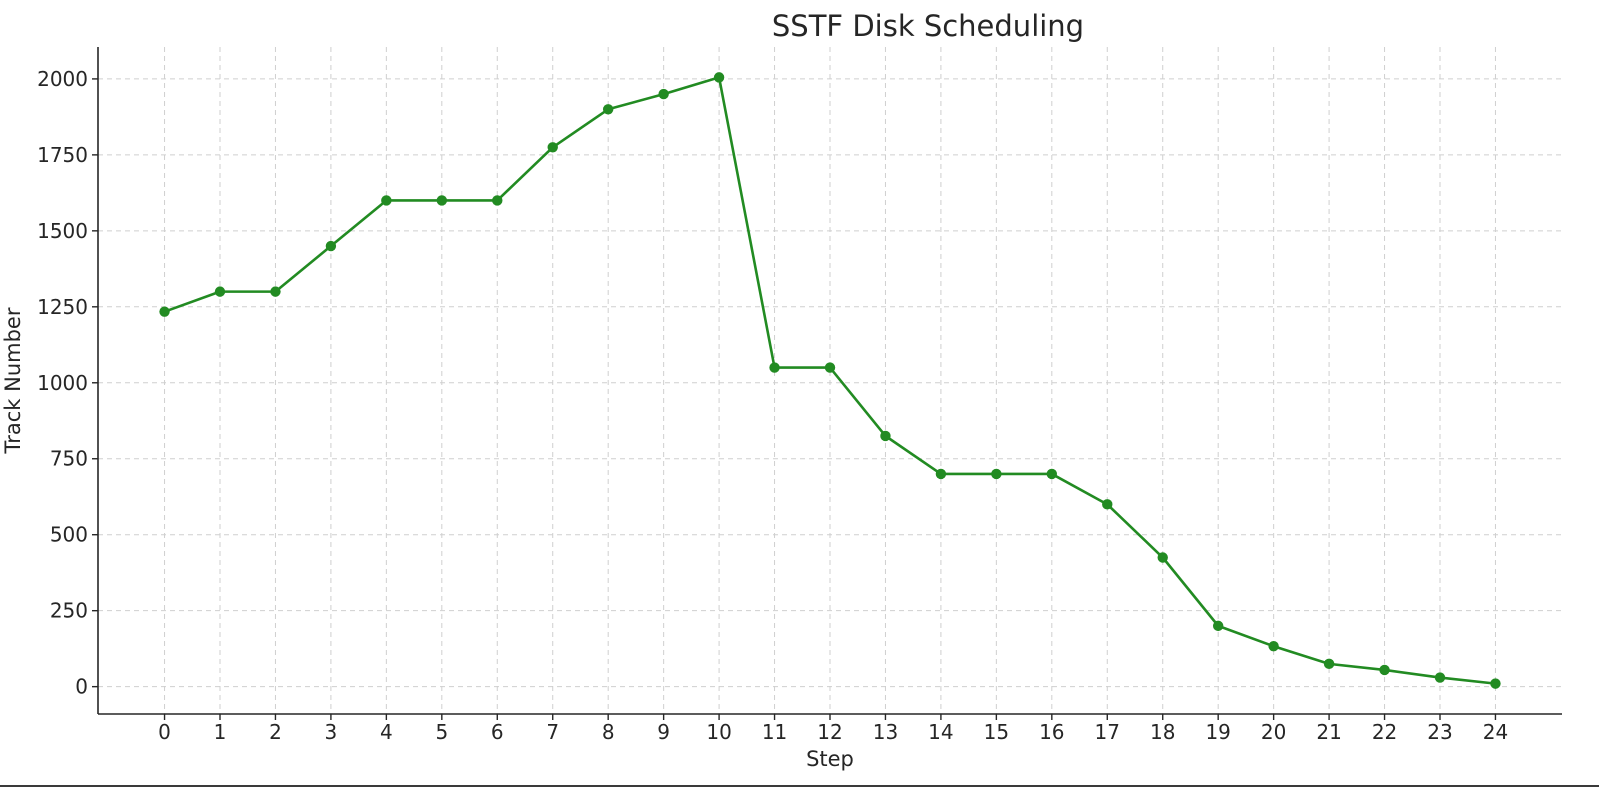 This screenshot has width=1599, height=802. I want to click on x-tick-label: 6, so click(497, 732).